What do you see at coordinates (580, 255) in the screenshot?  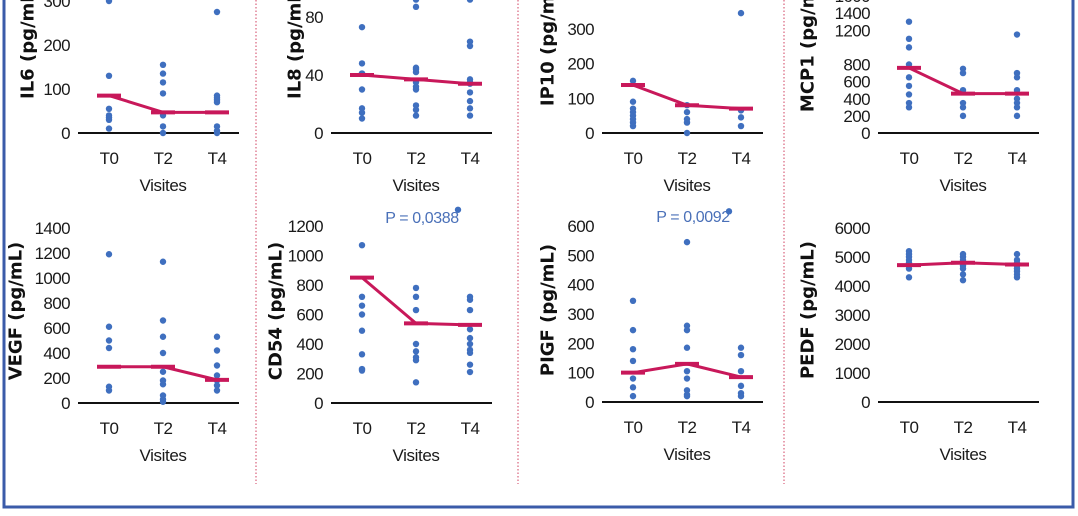 I see `y-tick-label: 500` at bounding box center [580, 255].